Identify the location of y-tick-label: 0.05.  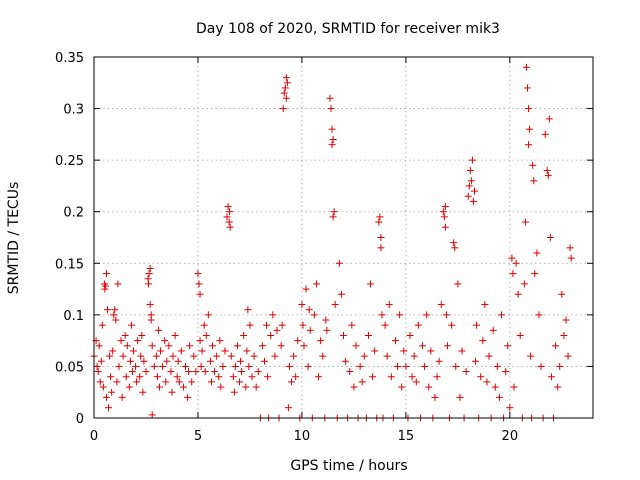
(69, 367).